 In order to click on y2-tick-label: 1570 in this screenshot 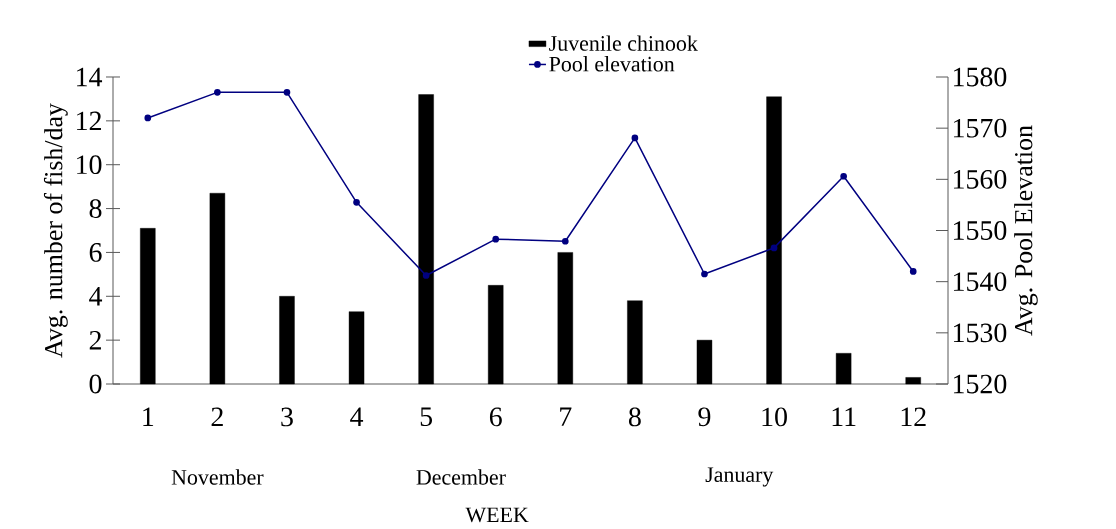, I will do `click(980, 128)`.